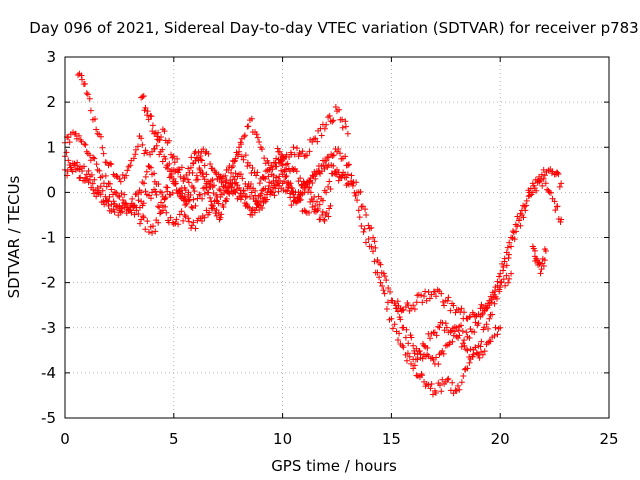 Image resolution: width=640 pixels, height=480 pixels. I want to click on y-tick-label: 0, so click(51, 192).